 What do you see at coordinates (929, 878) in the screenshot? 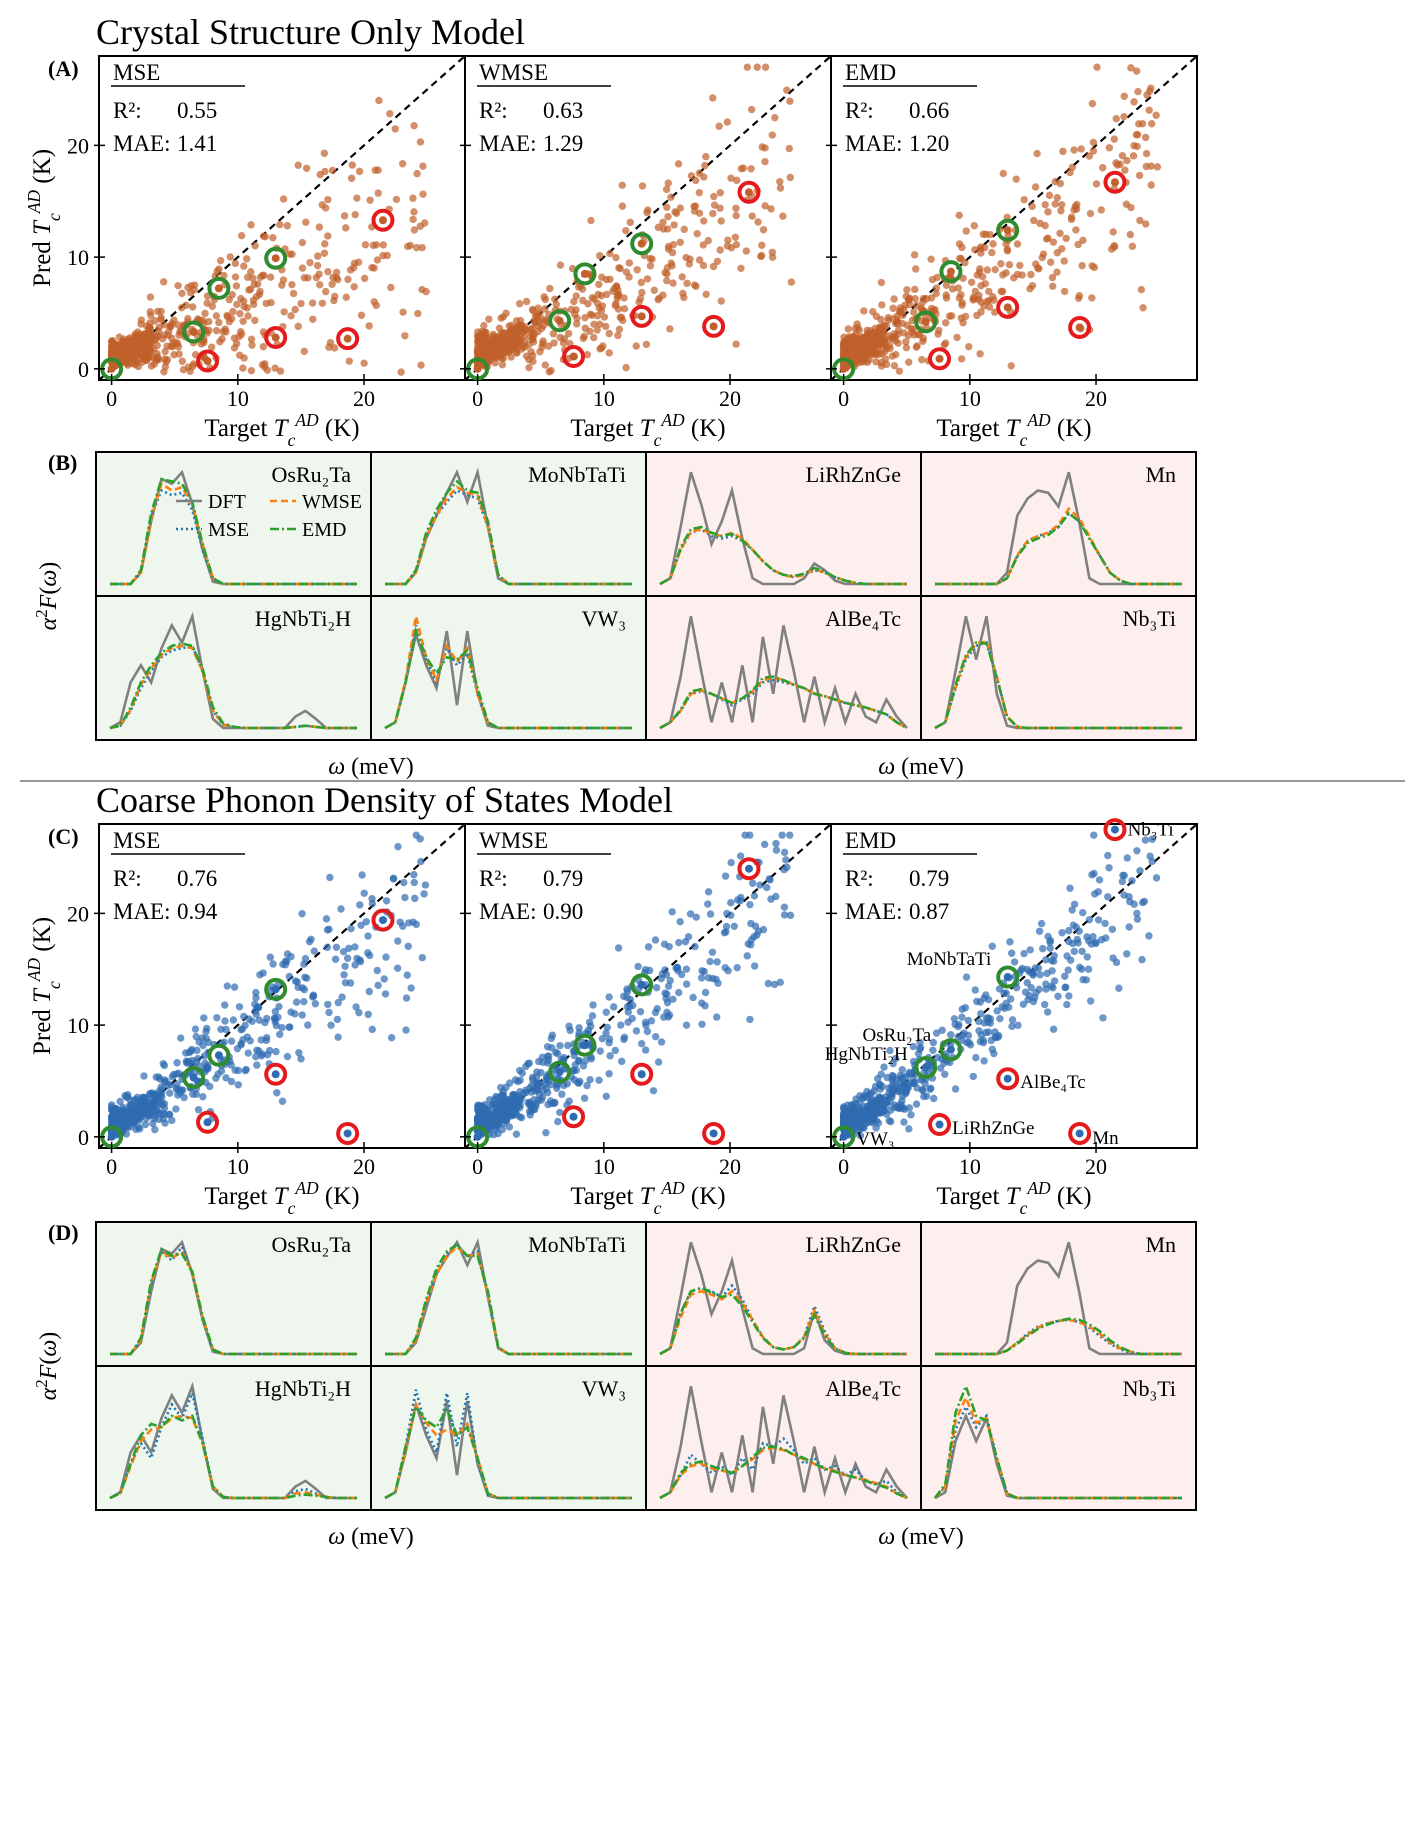
I see `r2-value: 0.79` at bounding box center [929, 878].